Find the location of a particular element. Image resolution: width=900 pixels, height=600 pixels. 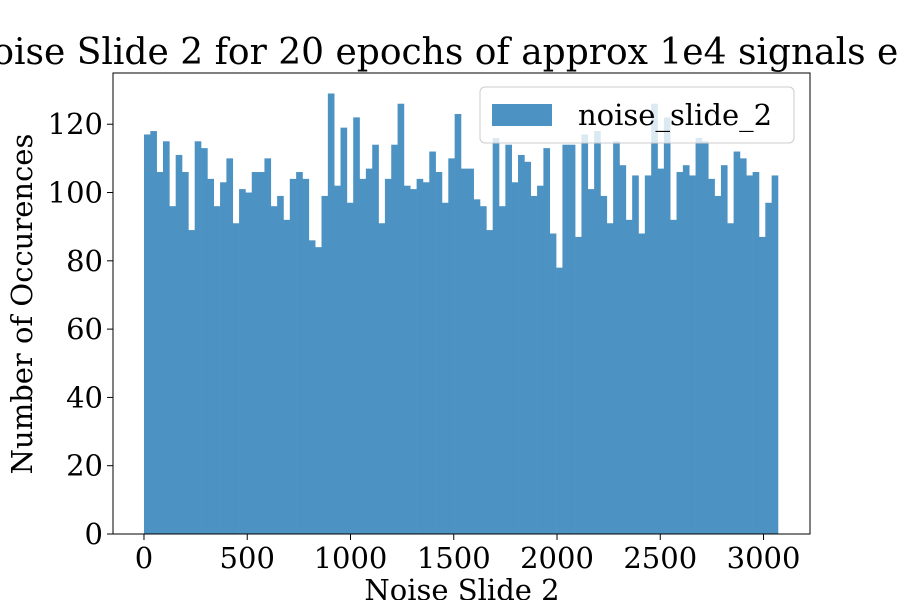

y-axis-label: Number of Occurences is located at coordinates (22, 304).